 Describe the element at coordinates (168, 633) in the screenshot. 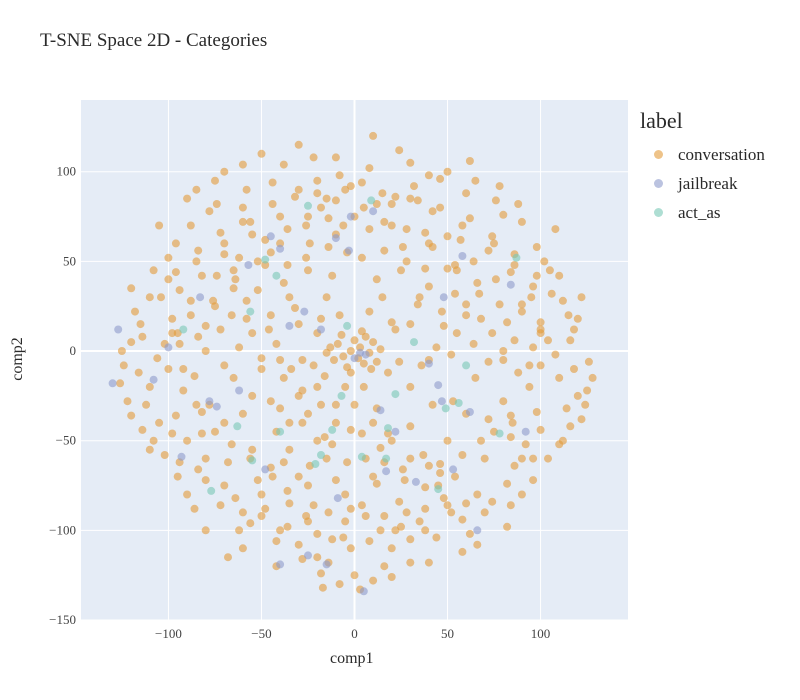

I see `x-tick-label: −100` at that location.